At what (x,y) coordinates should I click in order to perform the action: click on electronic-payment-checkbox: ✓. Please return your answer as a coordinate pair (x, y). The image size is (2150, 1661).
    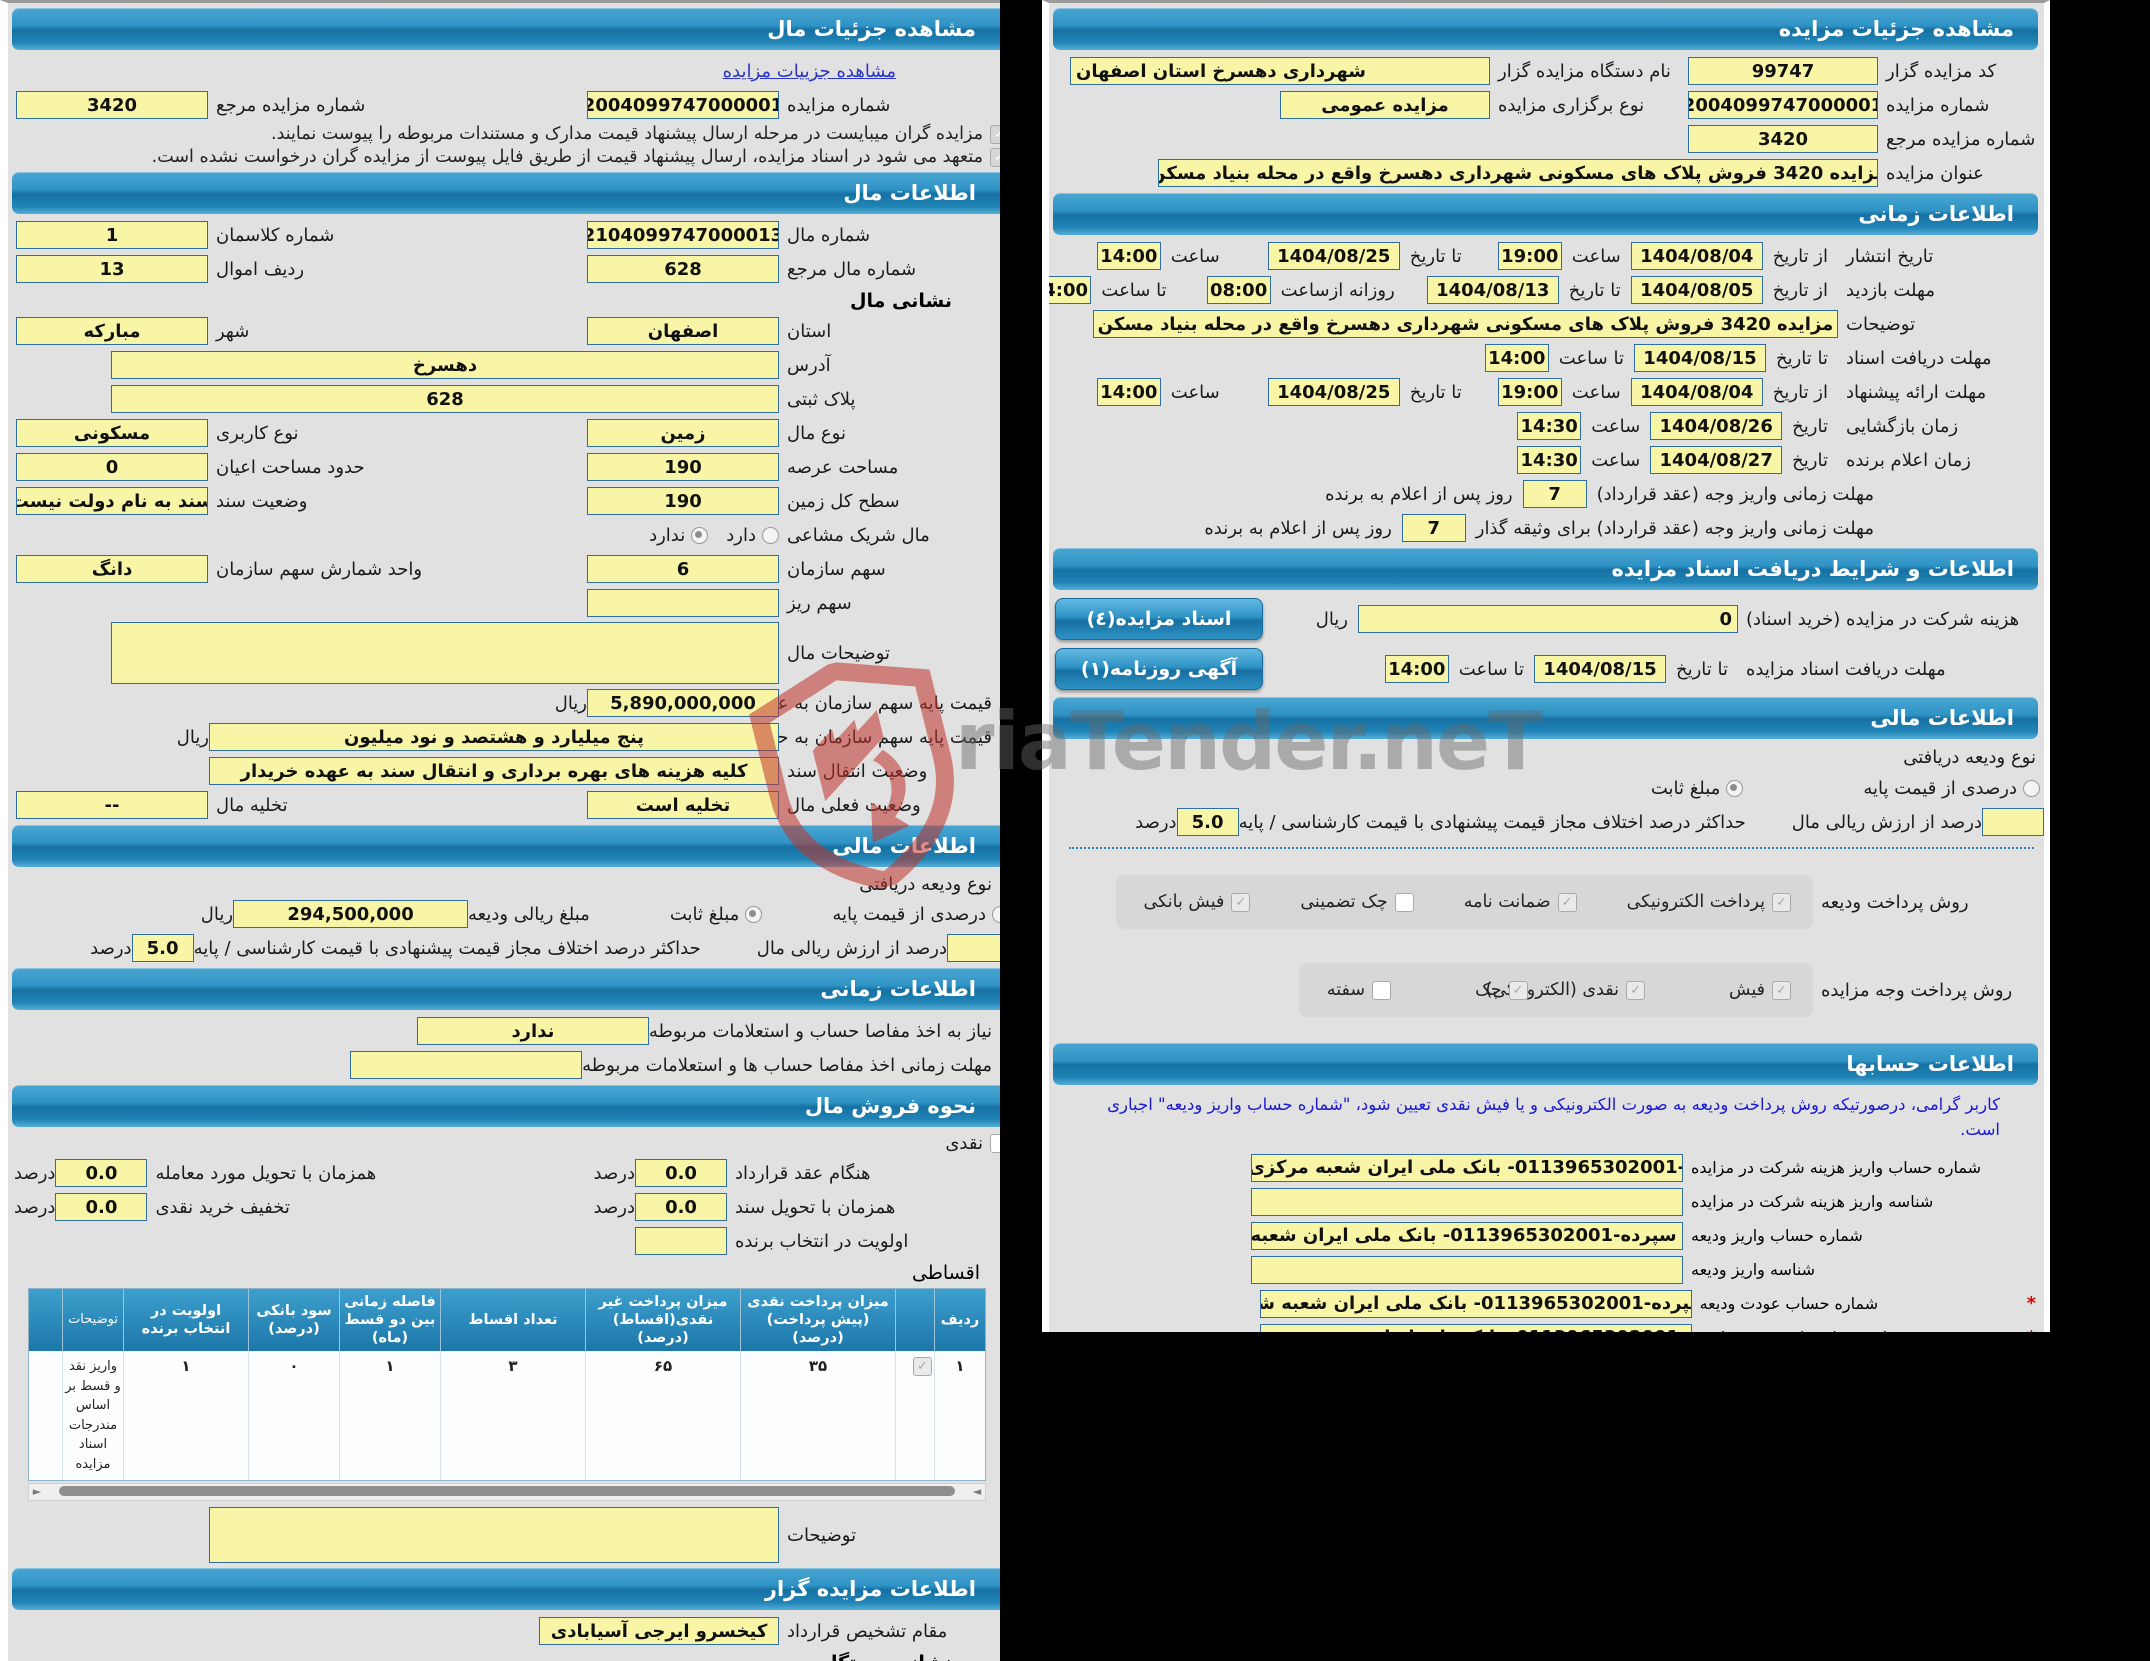
    Looking at the image, I should click on (1781, 902).